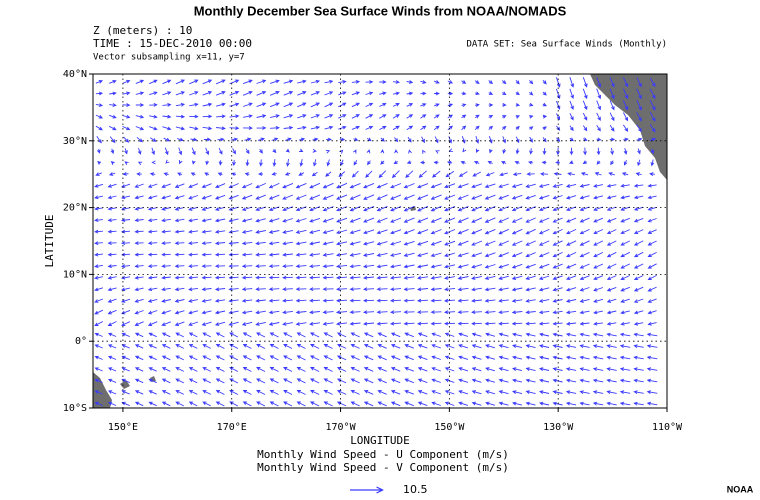 The image size is (760, 500). What do you see at coordinates (367, 490) in the screenshot?
I see `reference-vector` at bounding box center [367, 490].